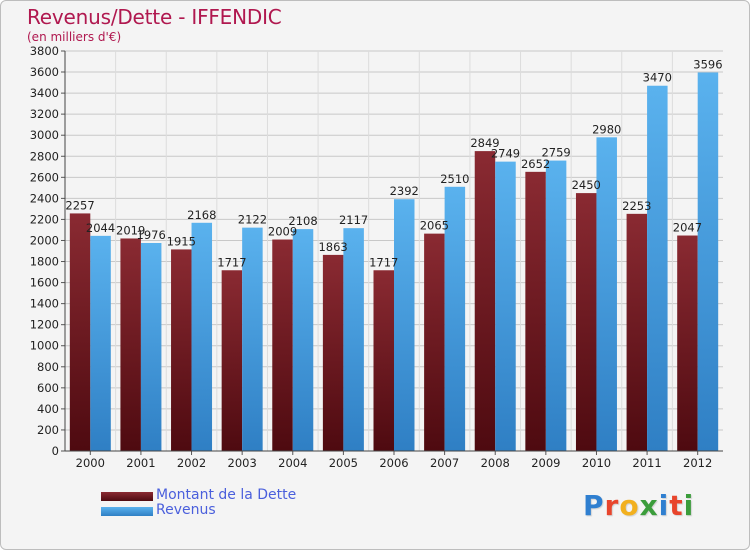 The height and width of the screenshot is (550, 750). I want to click on chart-subtitle: (en milliers d'€), so click(74, 37).